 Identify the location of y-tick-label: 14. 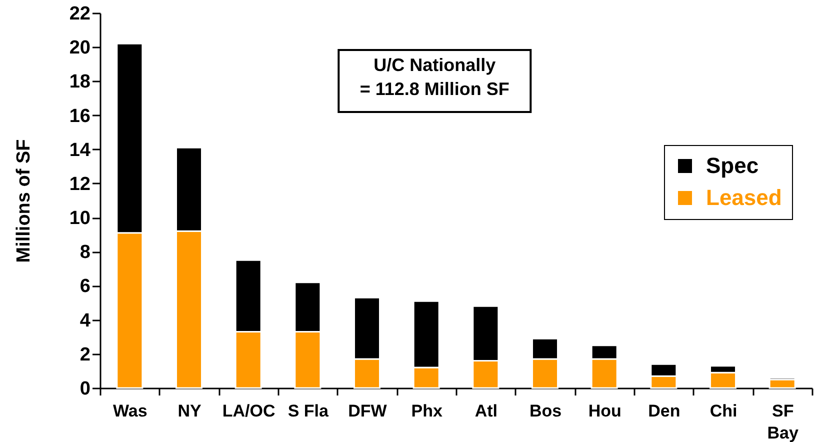
(80, 150).